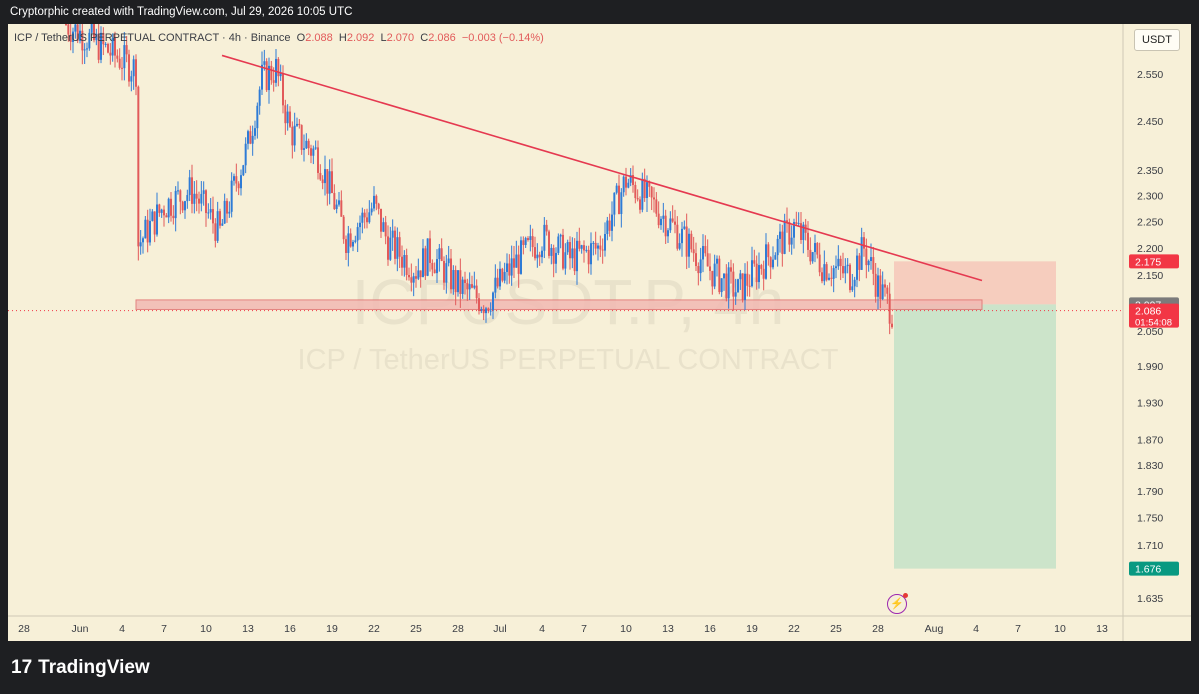 The height and width of the screenshot is (694, 1199). Describe the element at coordinates (897, 603) in the screenshot. I see `bolt-icon: ⚡` at that location.